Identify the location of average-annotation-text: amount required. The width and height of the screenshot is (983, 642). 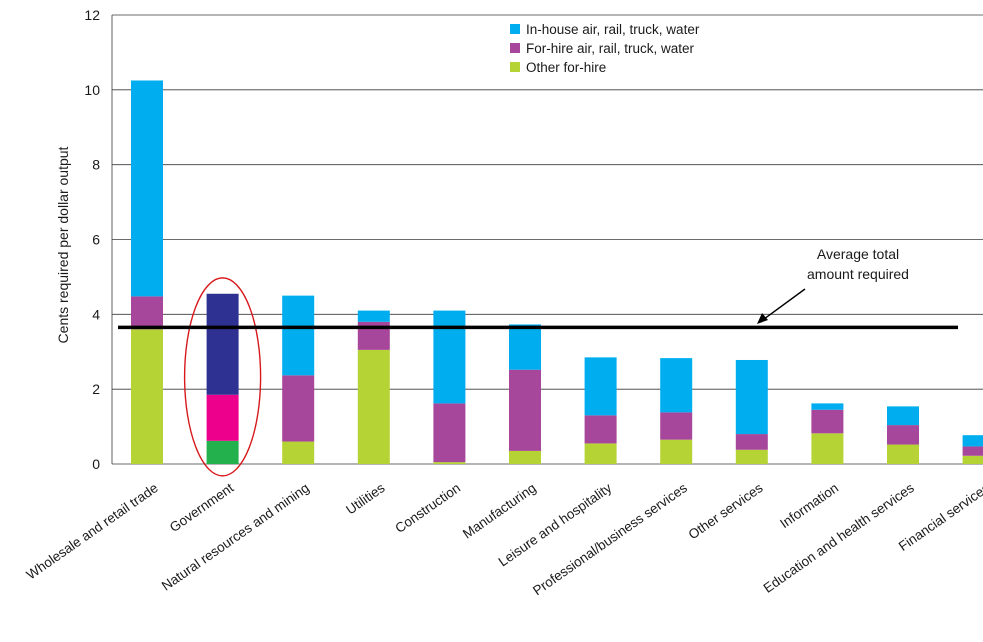
(858, 274).